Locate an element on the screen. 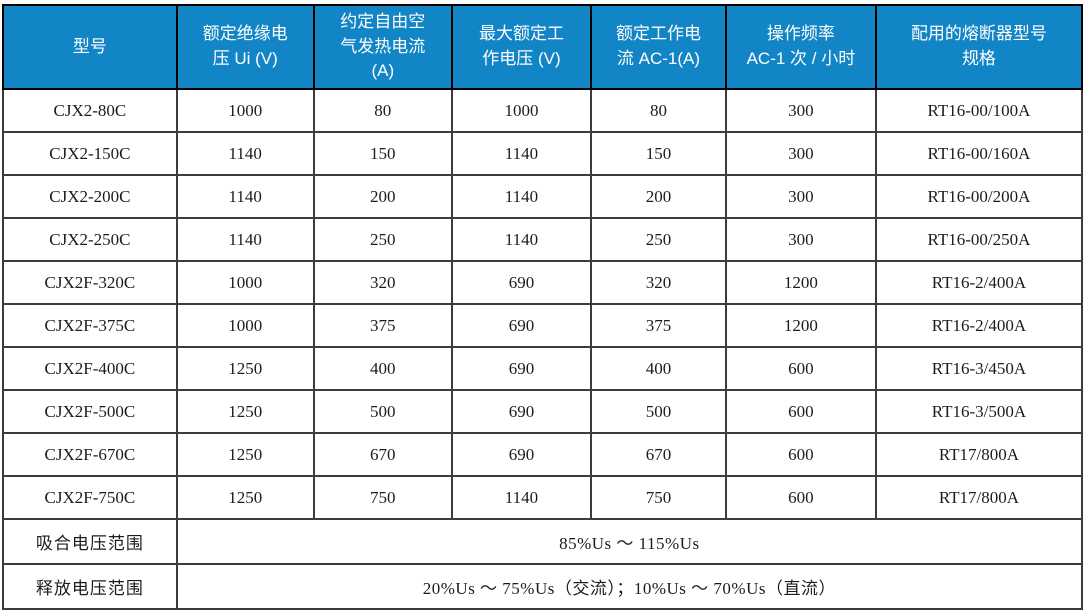 The image size is (1085, 612). model-cell: CJX2-80C is located at coordinates (90, 110).